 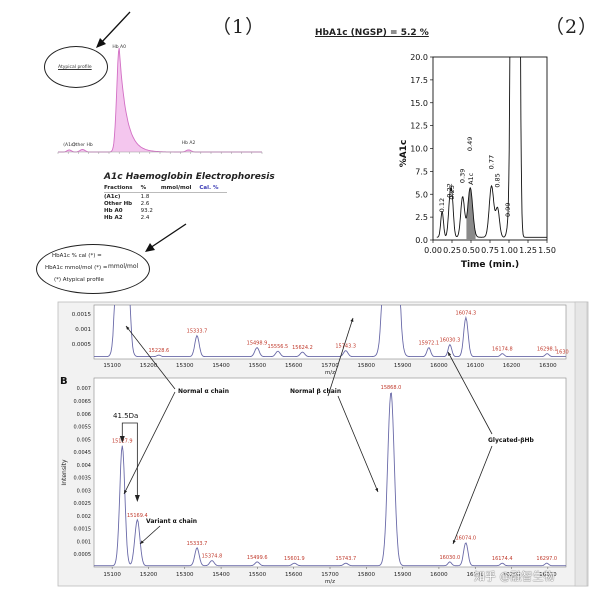 What do you see at coordinates (372, 33) in the screenshot?
I see `hba1c-ngsp-title: HbA1c (NGSP) = 5.2 %` at bounding box center [372, 33].